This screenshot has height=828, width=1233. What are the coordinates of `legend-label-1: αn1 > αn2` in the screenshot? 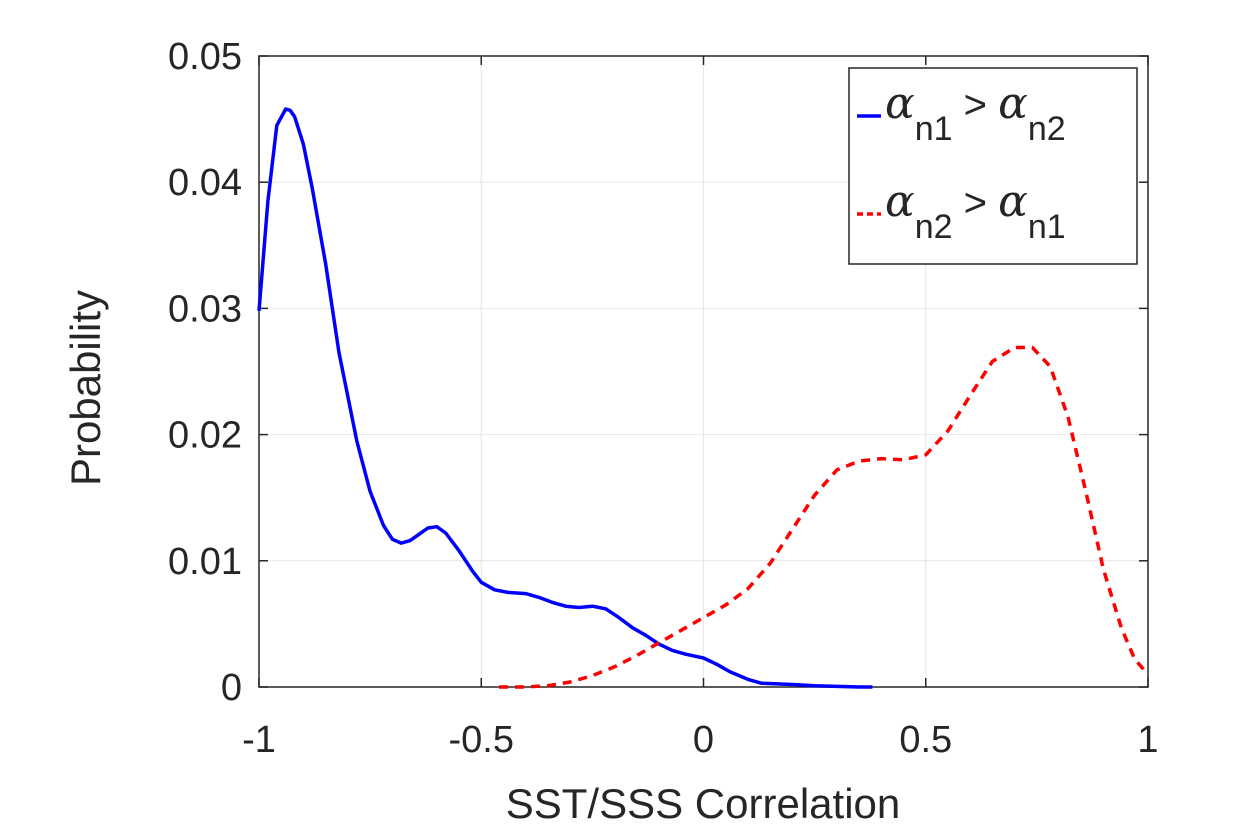 It's located at (975, 113).